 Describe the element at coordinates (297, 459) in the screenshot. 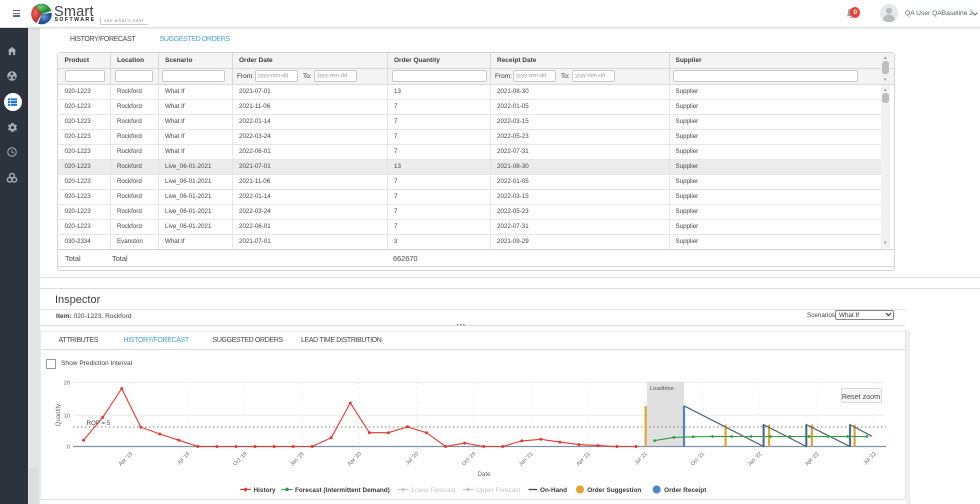

I see `svg-text: Jan '20` at that location.